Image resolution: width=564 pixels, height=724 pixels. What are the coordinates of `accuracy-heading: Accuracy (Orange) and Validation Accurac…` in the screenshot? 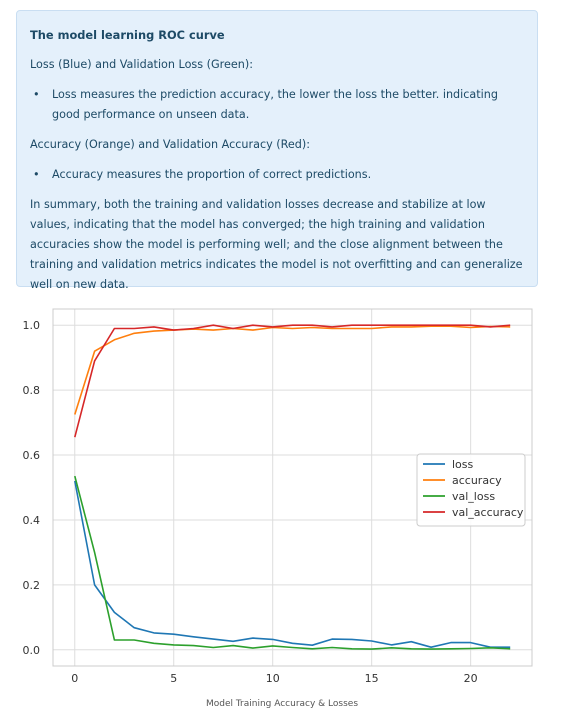 It's located at (170, 144).